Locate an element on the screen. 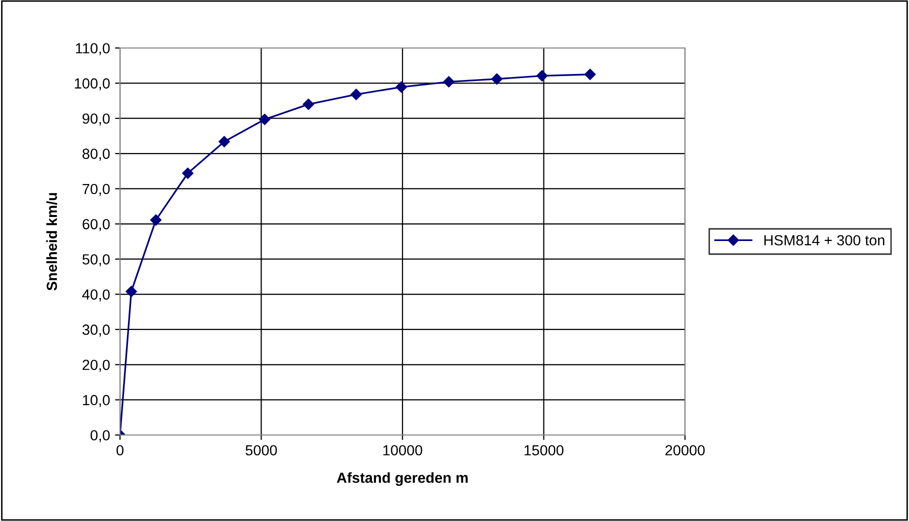 The width and height of the screenshot is (909, 521). x-axis-title: Afstand gereden m is located at coordinates (402, 479).